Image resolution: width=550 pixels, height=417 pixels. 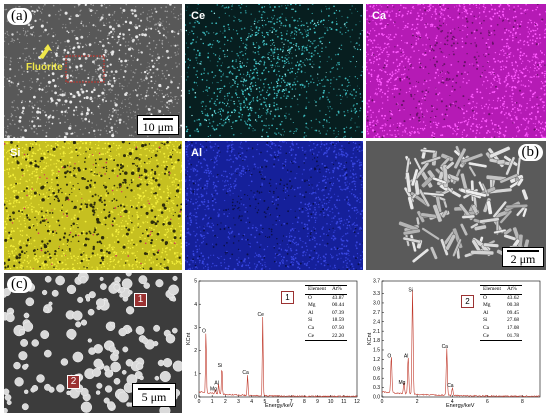 I want to click on table-cell: 00.38, so click(x=513, y=305).